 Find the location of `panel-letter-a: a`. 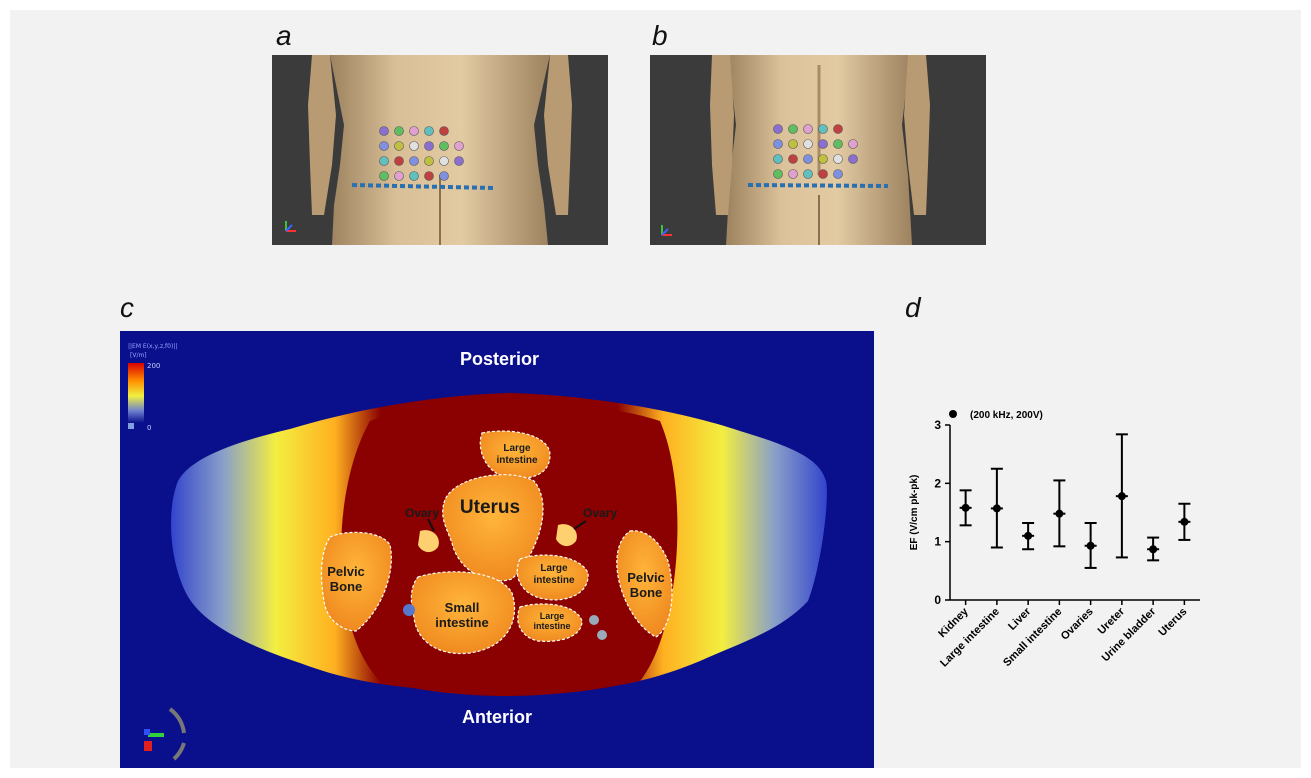

panel-letter-a: a is located at coordinates (284, 35).